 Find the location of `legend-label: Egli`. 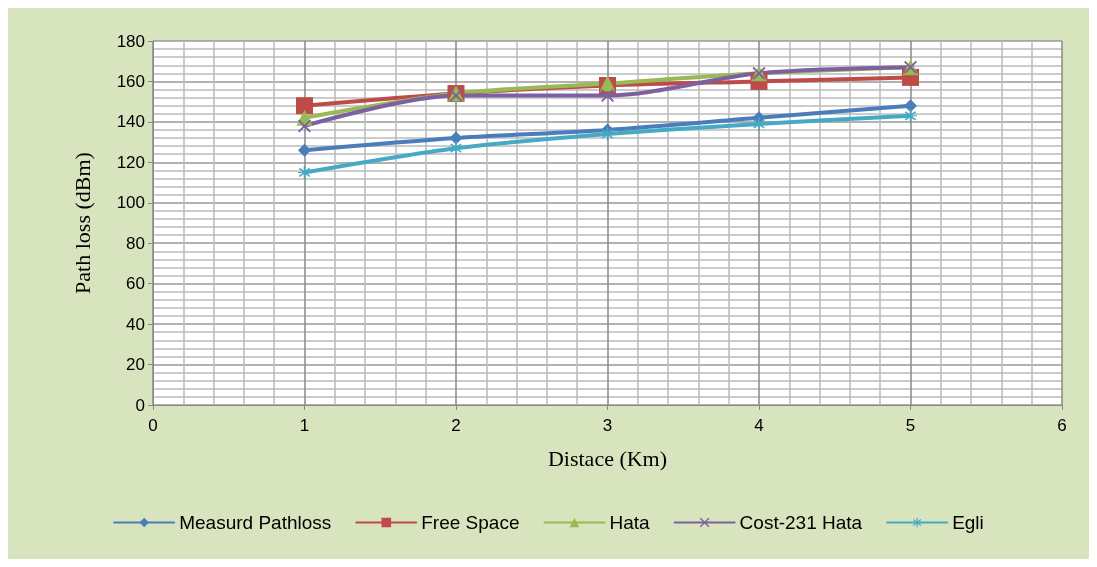

legend-label: Egli is located at coordinates (968, 522).